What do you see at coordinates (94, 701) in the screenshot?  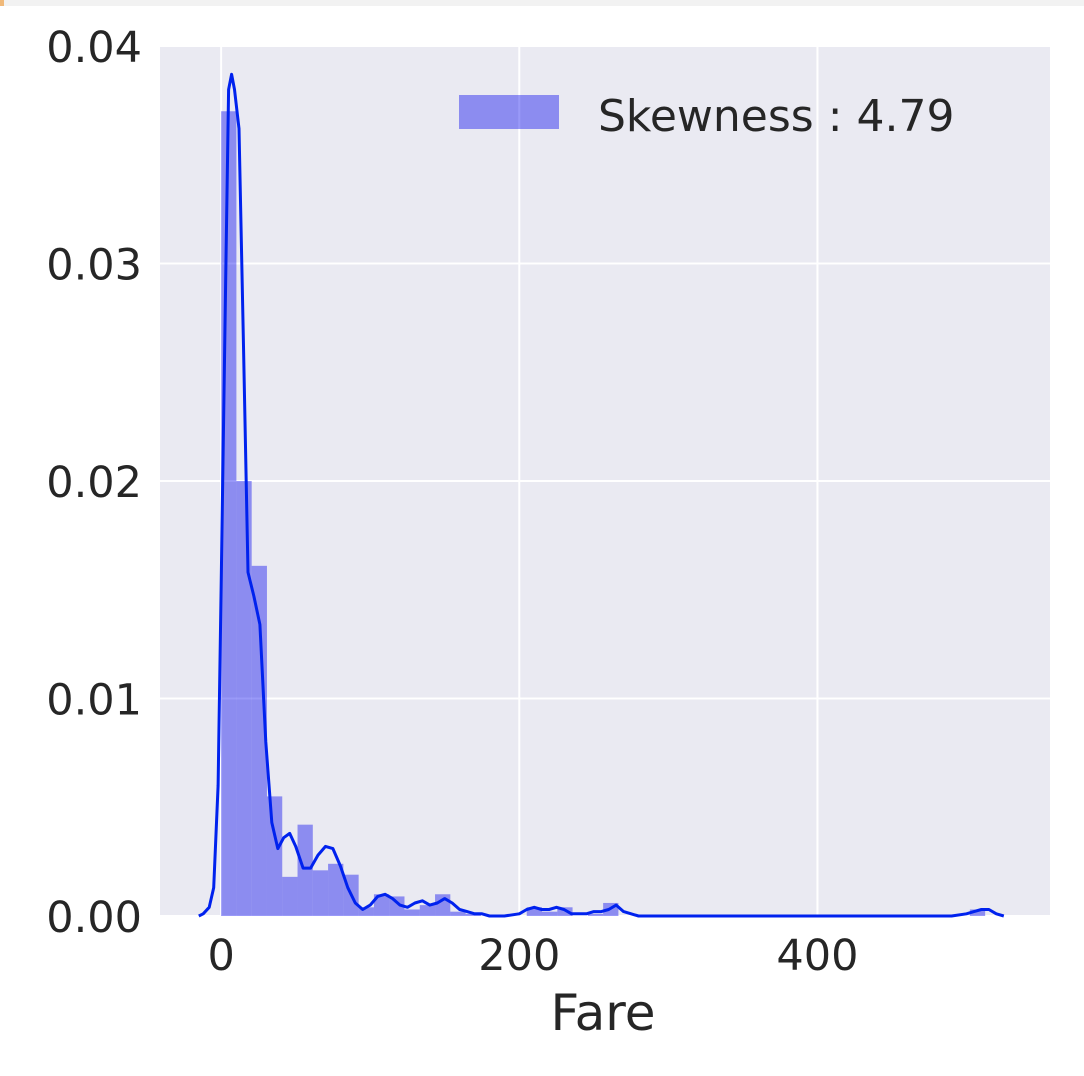 I see `y-tick-label: 0.01` at bounding box center [94, 701].